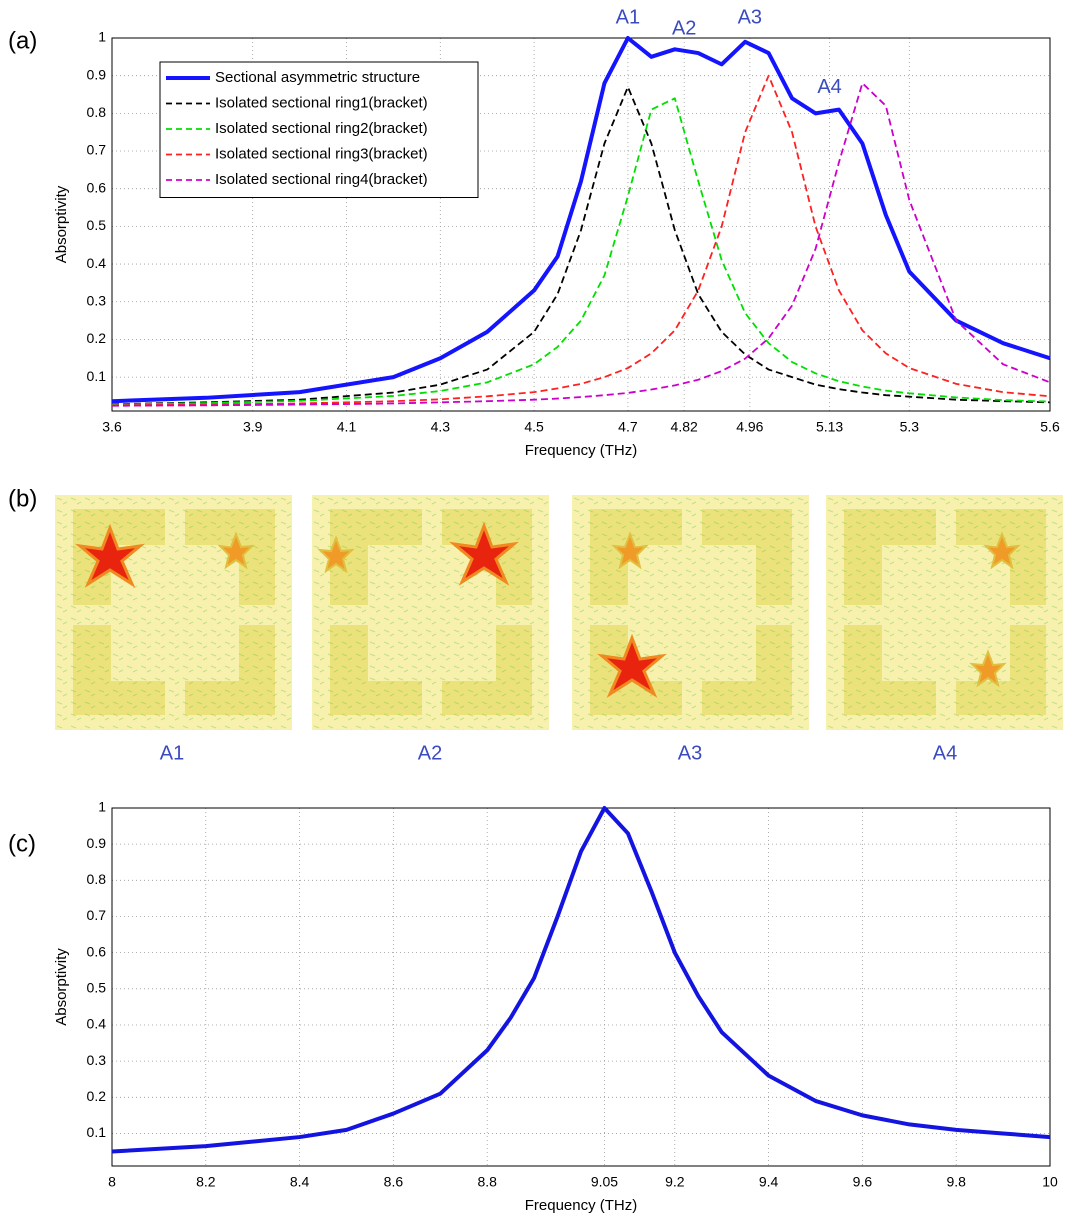 Image resolution: width=1079 pixels, height=1217 pixels. I want to click on panel-label: (a), so click(22, 40).